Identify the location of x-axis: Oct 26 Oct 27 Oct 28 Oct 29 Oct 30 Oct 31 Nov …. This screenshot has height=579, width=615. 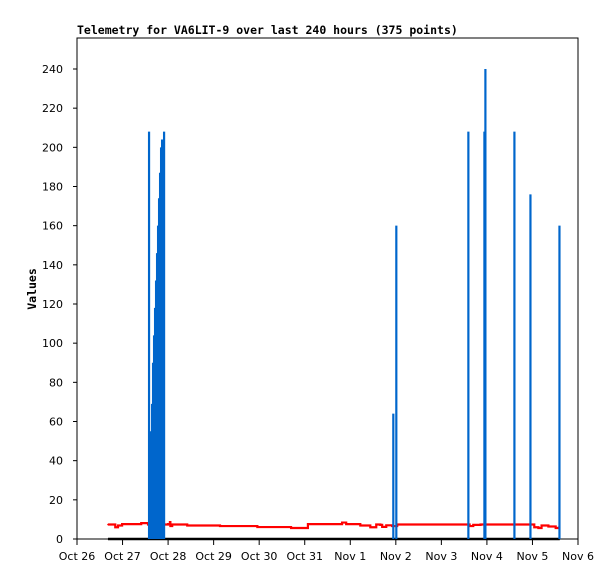
(326, 551).